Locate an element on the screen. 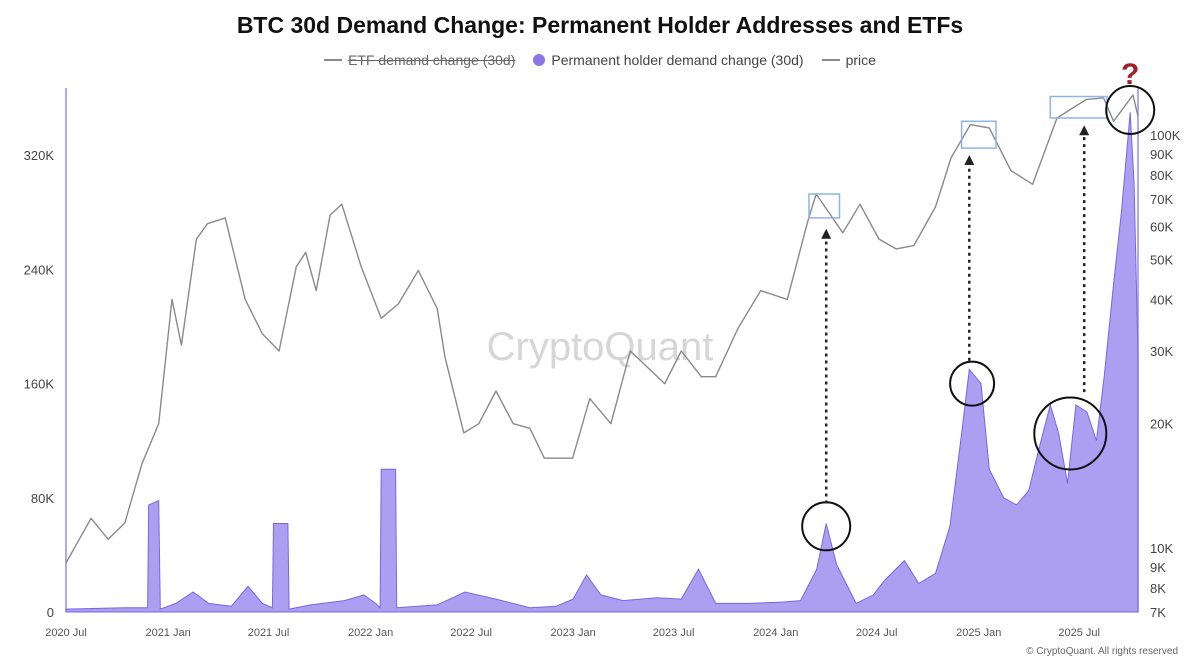 This screenshot has height=660, width=1200. legend-item-price: price is located at coordinates (848, 60).